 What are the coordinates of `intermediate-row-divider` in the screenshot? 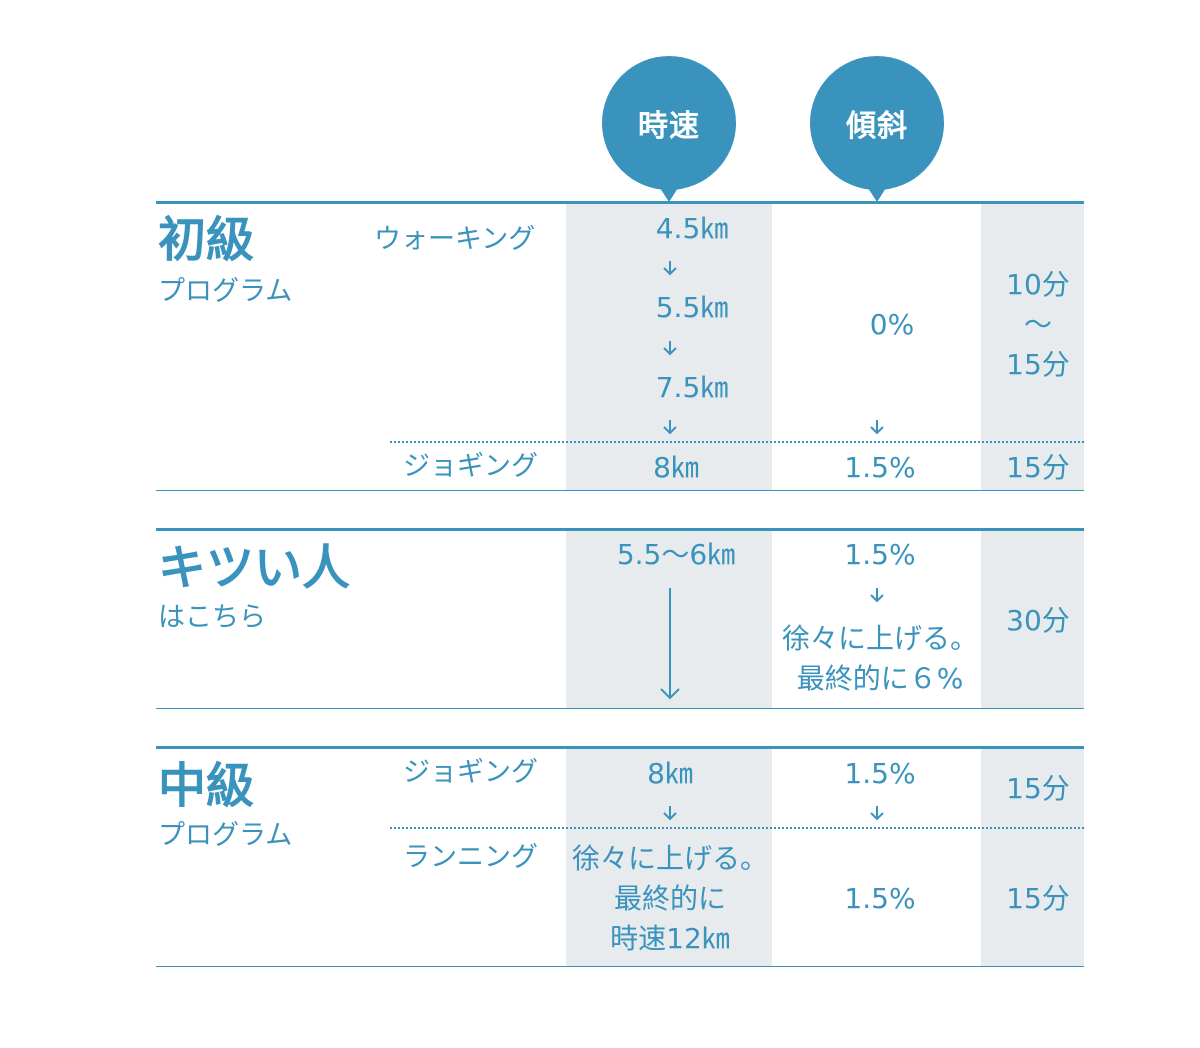 It's located at (737, 828).